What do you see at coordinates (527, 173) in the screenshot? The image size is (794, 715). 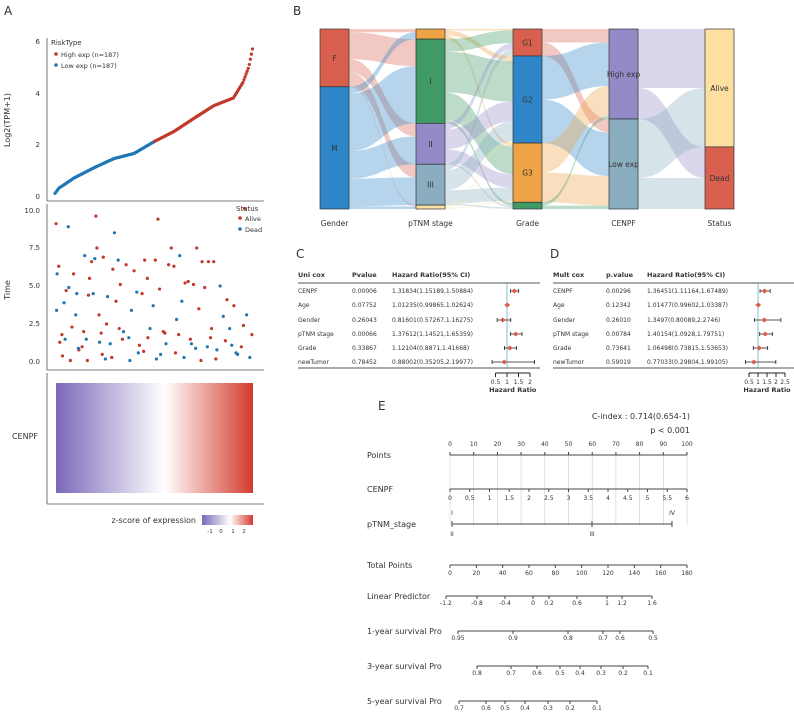 I see `sankey-node-label: G3` at bounding box center [527, 173].